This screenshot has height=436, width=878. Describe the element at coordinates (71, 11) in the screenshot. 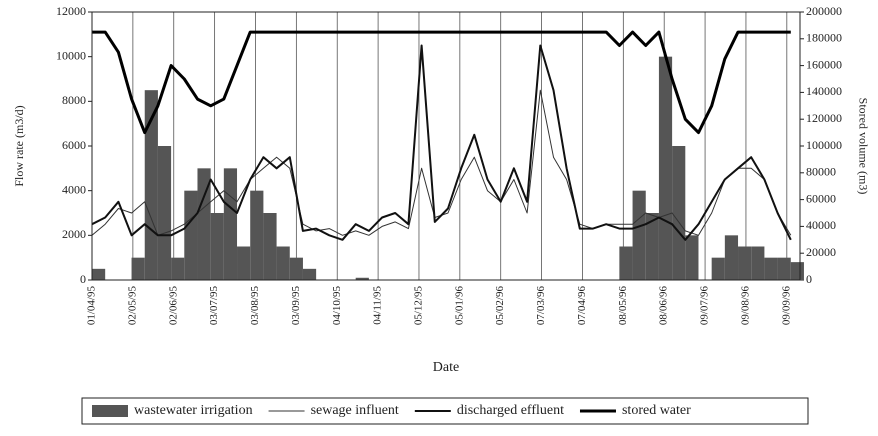

I see `y-tick-label: 12000` at that location.